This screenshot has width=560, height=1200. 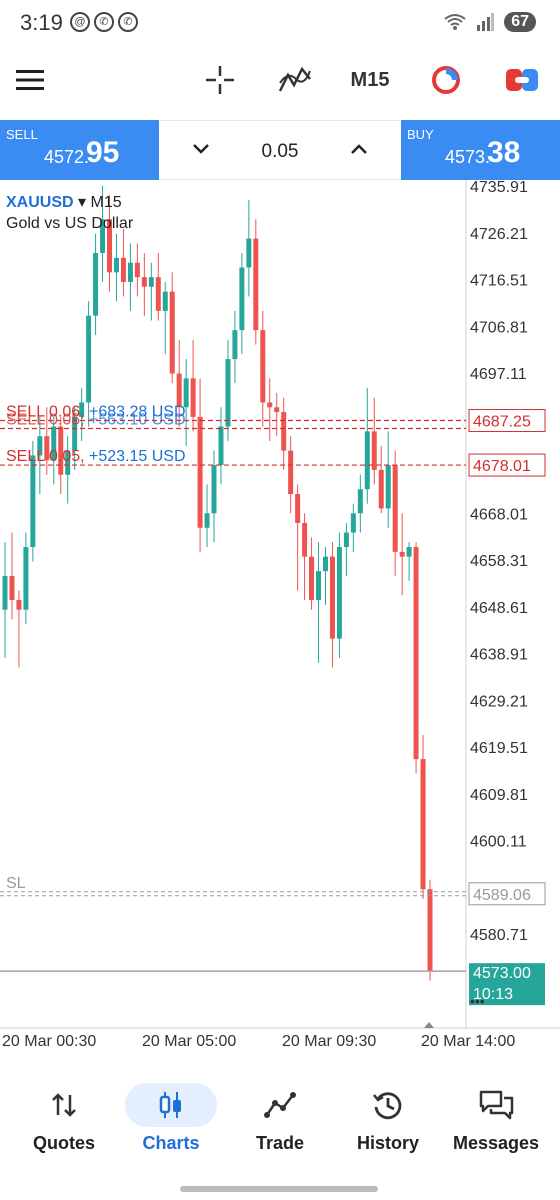 What do you see at coordinates (504, 152) in the screenshot?
I see `buy-price-big: 38` at bounding box center [504, 152].